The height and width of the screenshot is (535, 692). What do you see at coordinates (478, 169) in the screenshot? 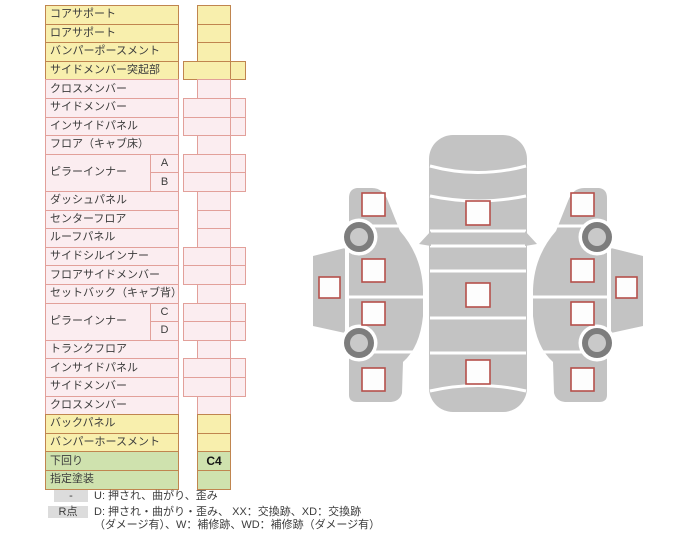
I see `front-bumper-line` at bounding box center [478, 169].